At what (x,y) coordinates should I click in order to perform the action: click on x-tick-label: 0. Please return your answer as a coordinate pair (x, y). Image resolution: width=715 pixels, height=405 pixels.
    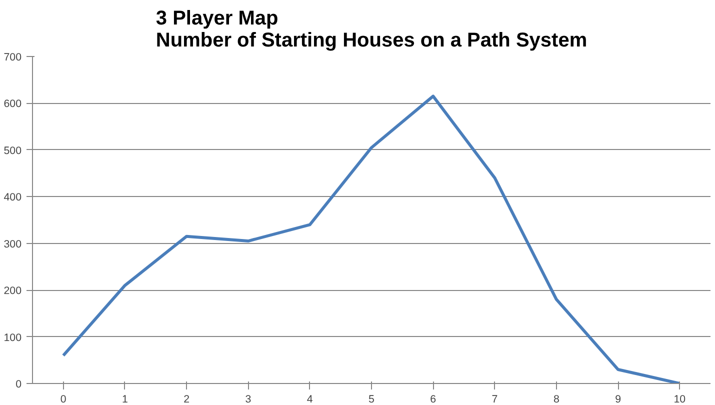
    Looking at the image, I should click on (63, 399).